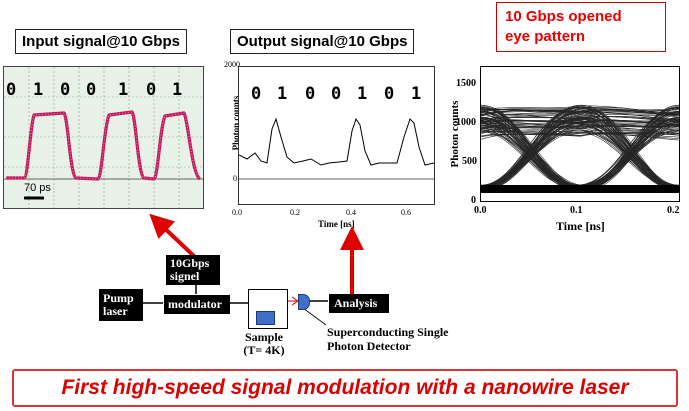 The image size is (689, 411). Describe the element at coordinates (264, 350) in the screenshot. I see `sample-line2: (T= 4K)` at that location.